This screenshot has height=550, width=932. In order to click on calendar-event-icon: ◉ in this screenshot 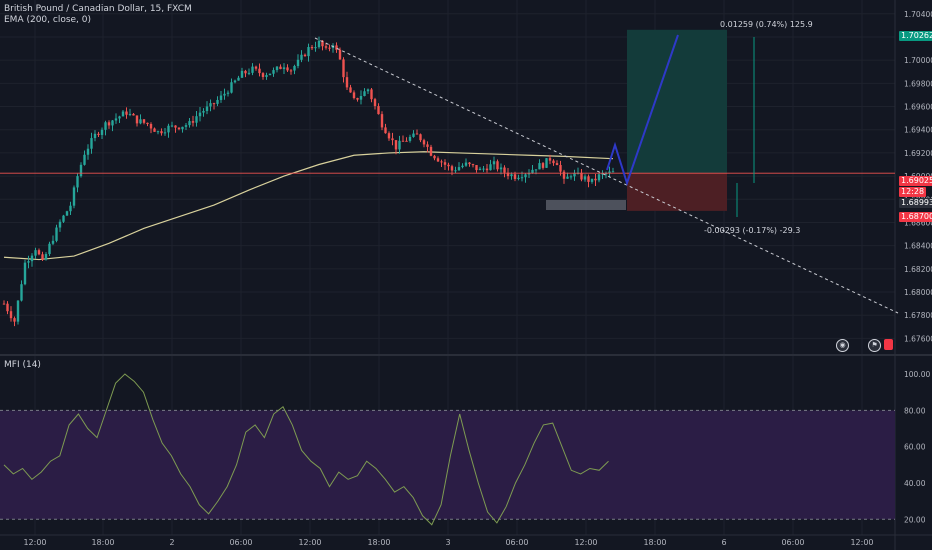, I will do `click(842, 345)`.